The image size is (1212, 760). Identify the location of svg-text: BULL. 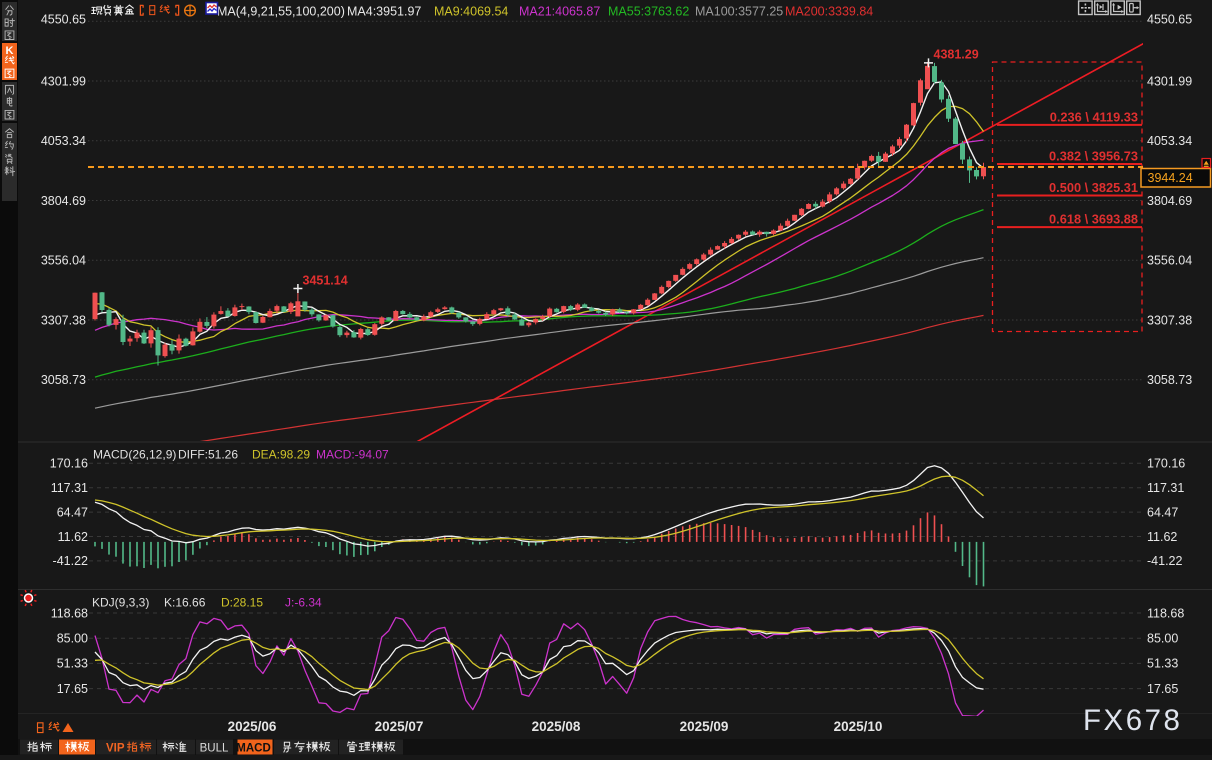
(214, 749).